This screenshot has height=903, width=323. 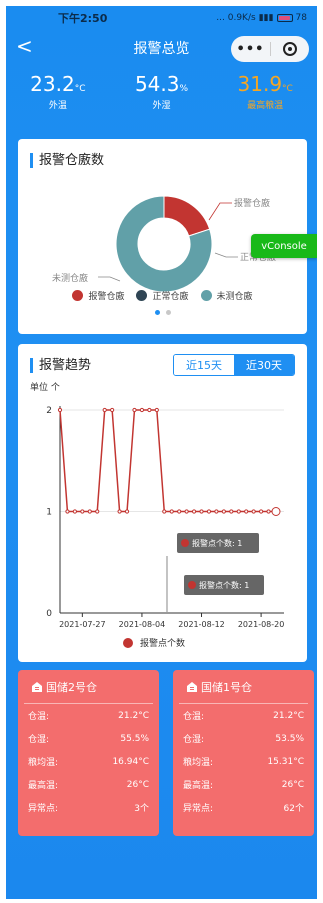 I want to click on donut-label-unmeasured: 未测仓廒, so click(x=70, y=278).